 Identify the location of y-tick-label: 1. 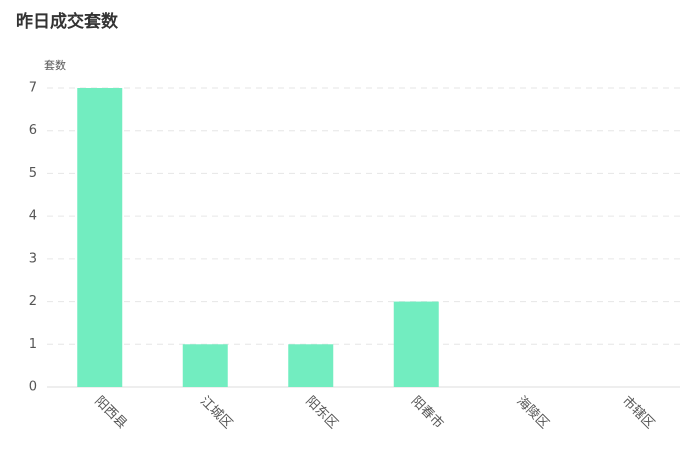
(33, 344).